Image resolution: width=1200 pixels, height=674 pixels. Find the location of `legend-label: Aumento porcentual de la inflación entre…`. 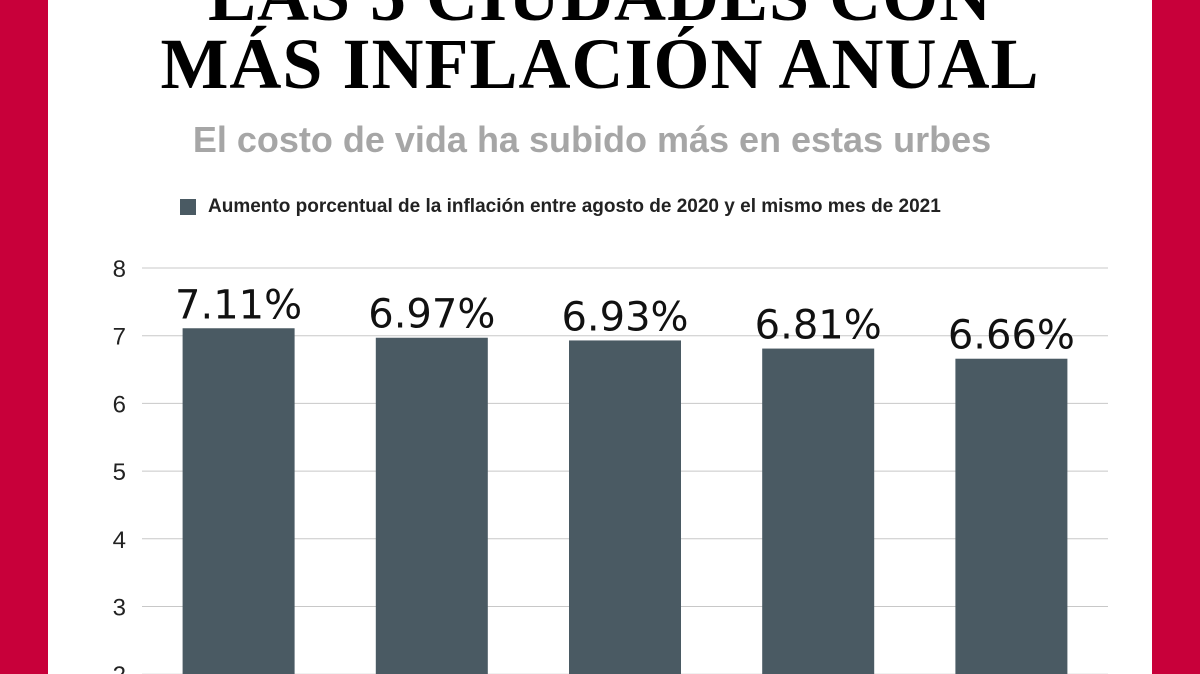

legend-label: Aumento porcentual de la inflación entre… is located at coordinates (574, 206).